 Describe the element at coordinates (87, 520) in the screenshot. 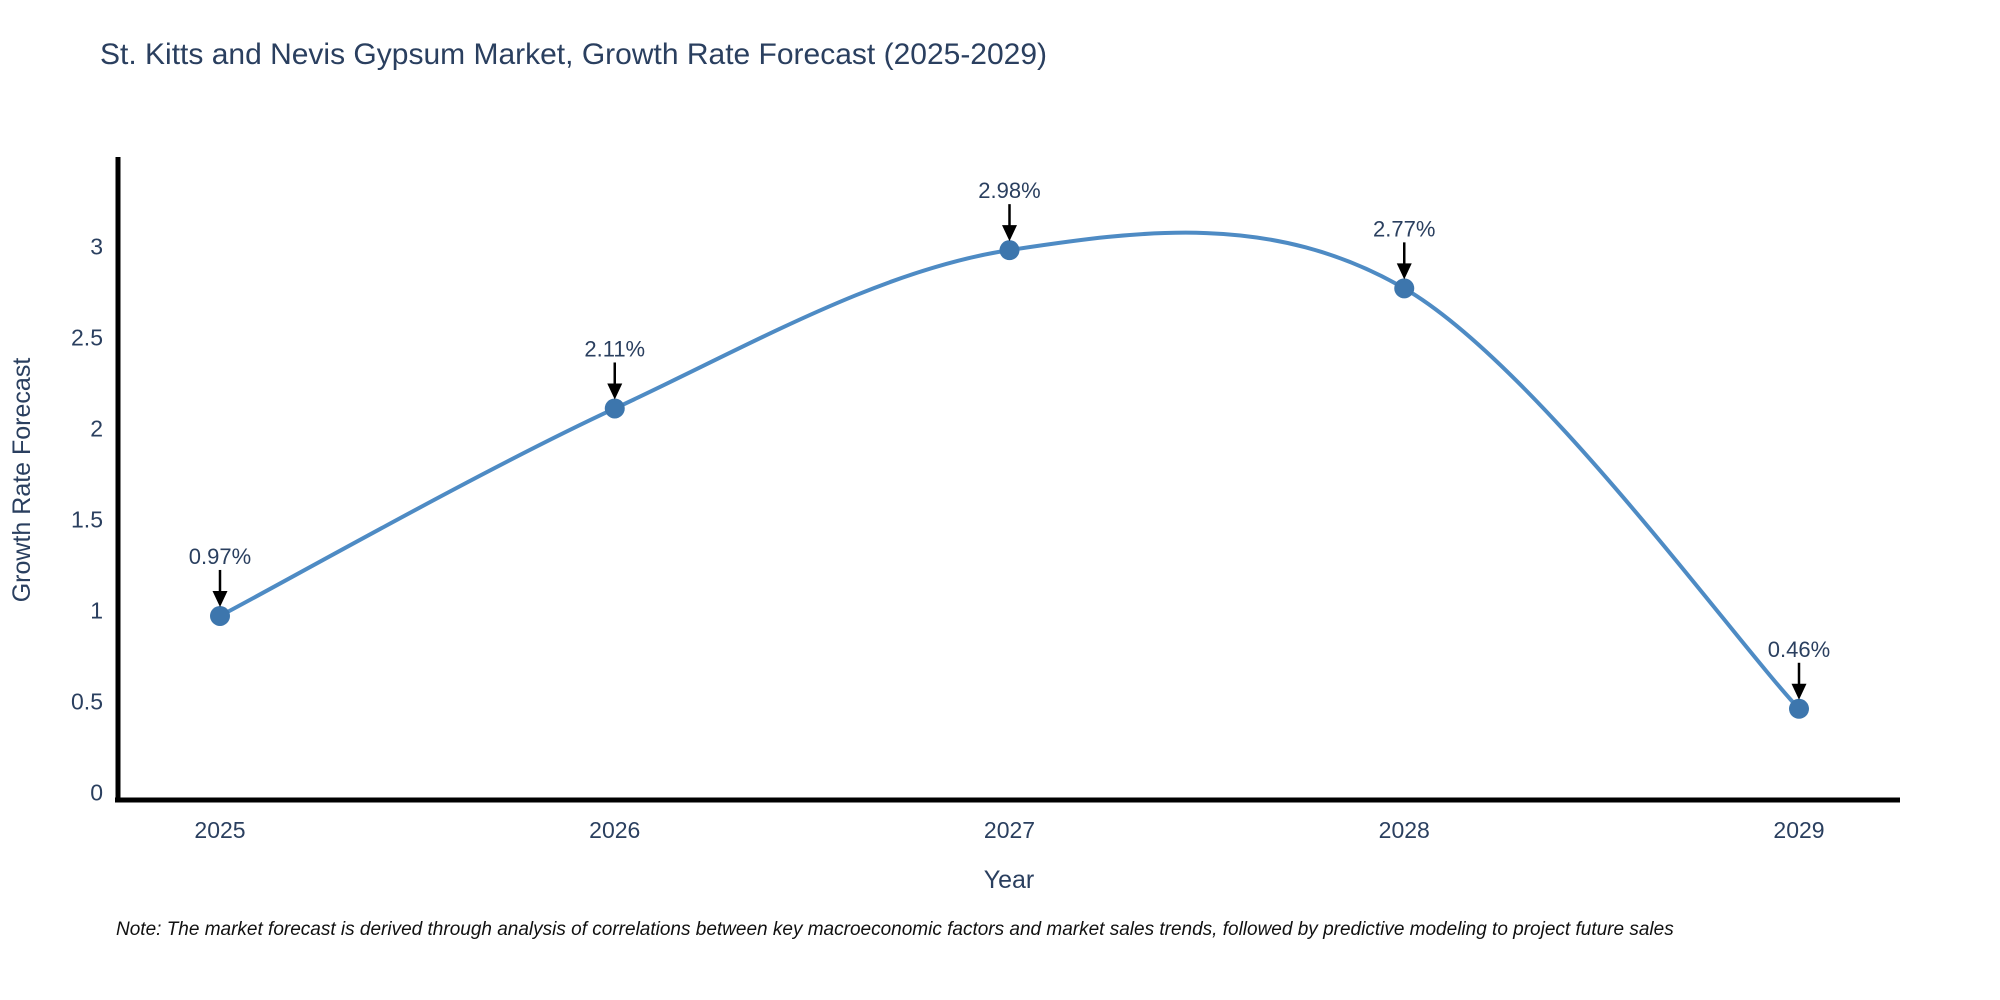

I see `y-tick-label: 1.5` at that location.